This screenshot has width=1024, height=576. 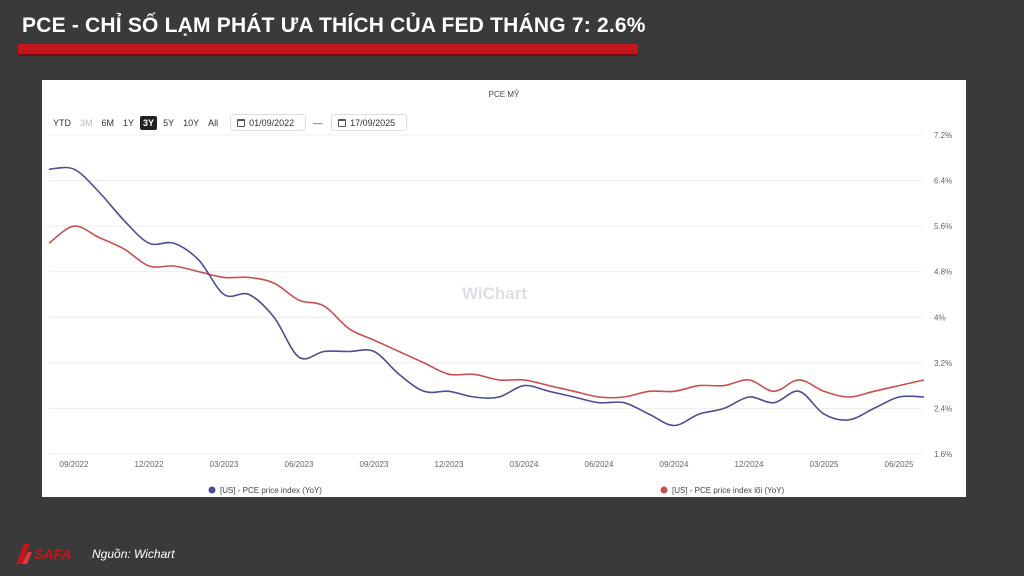 What do you see at coordinates (943, 181) in the screenshot?
I see `y-tick-label: 6.4%` at bounding box center [943, 181].